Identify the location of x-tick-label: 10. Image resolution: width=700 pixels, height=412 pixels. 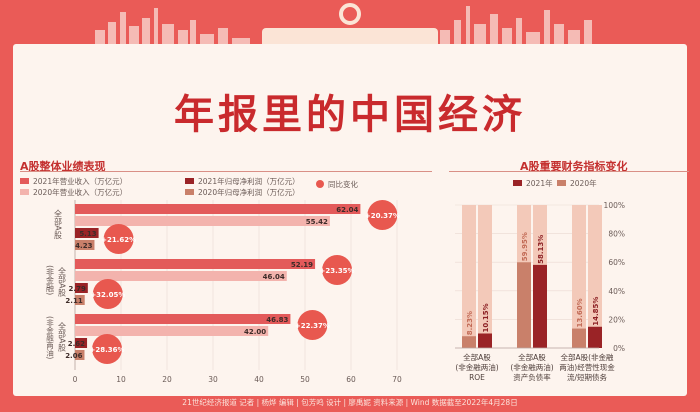
(121, 379).